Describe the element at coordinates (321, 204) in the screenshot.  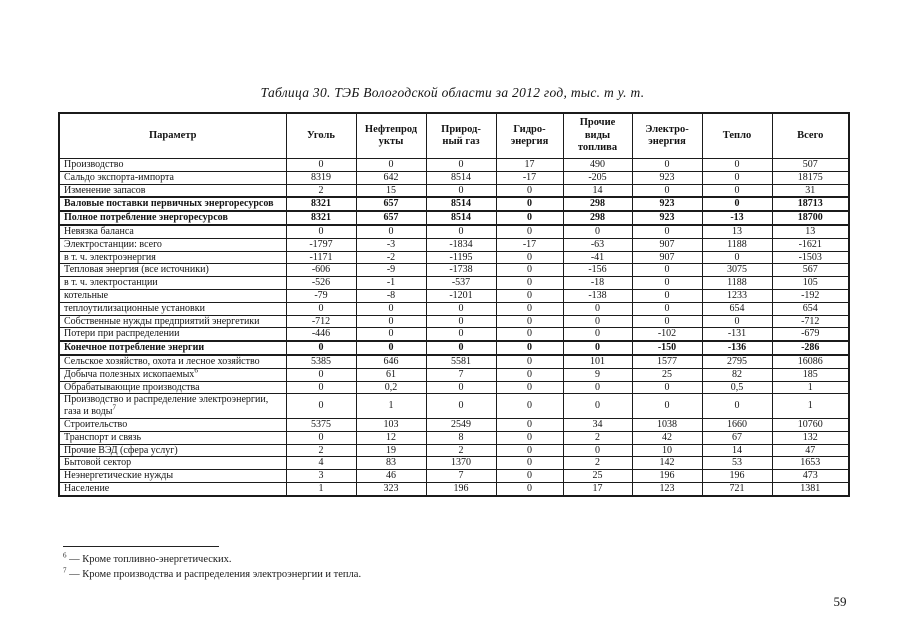
I see `cell-value: 8321` at that location.